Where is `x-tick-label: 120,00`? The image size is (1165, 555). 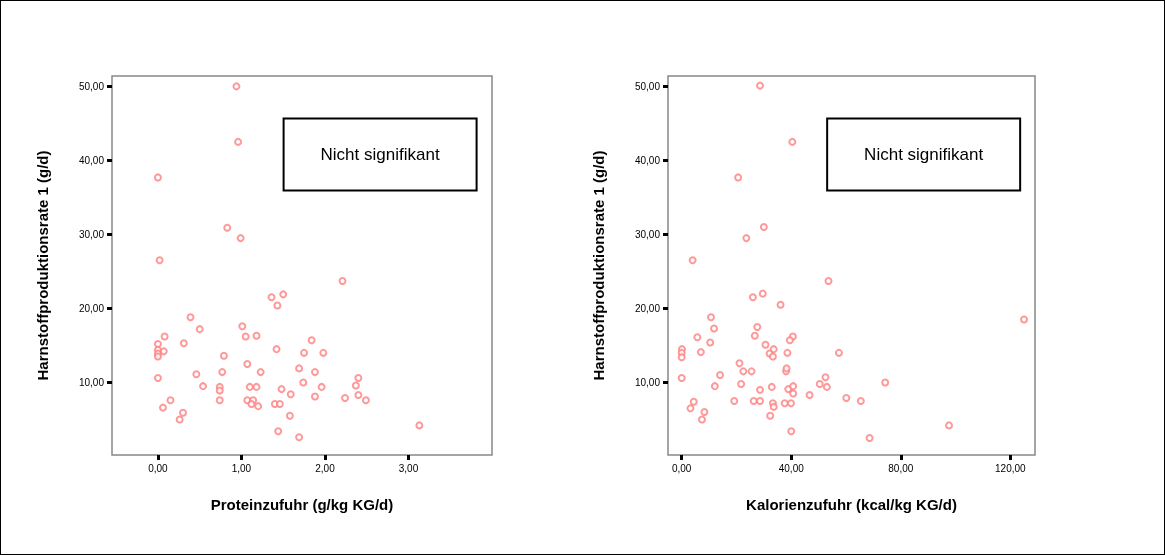 x-tick-label: 120,00 is located at coordinates (1011, 468).